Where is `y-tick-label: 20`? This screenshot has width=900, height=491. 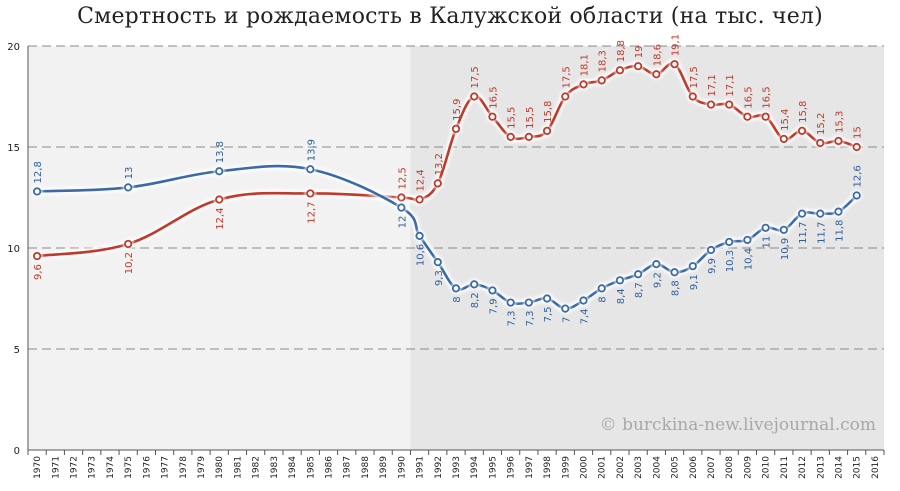 y-tick-label: 20 is located at coordinates (13, 47).